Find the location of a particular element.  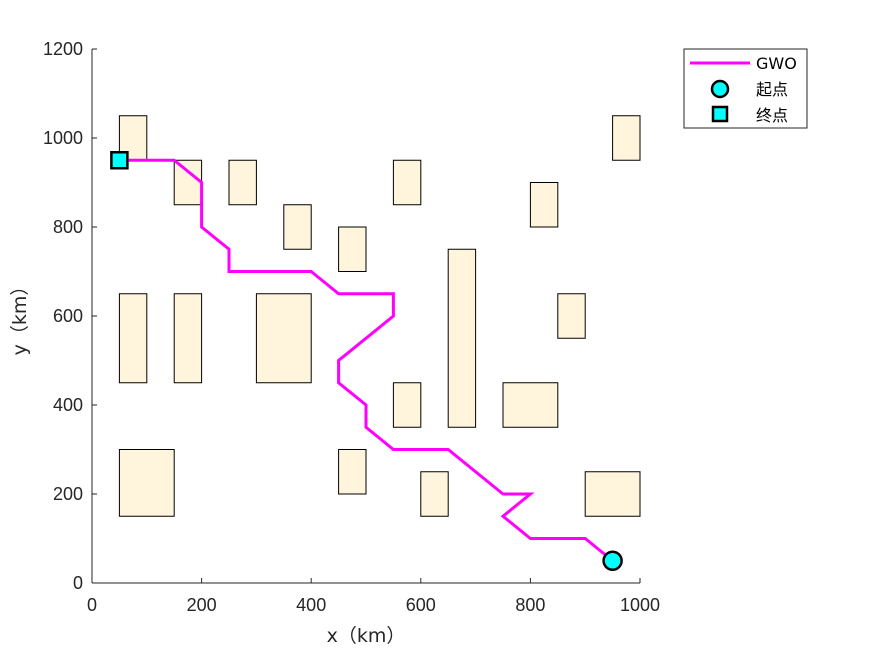

y-tick-label: 800 is located at coordinates (68, 227).